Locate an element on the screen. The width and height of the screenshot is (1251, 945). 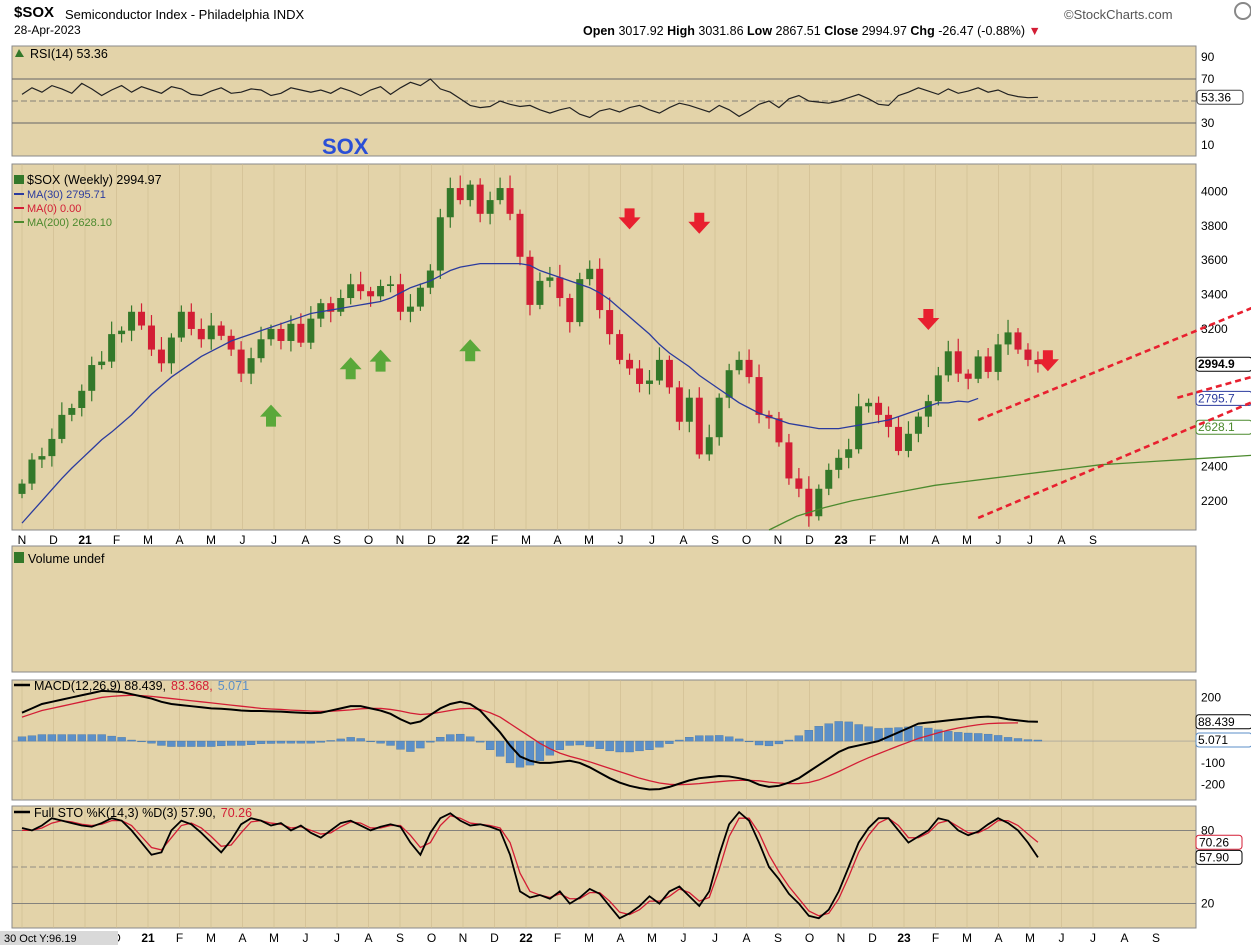
x-tick-label-bottom: A is located at coordinates (620, 938).